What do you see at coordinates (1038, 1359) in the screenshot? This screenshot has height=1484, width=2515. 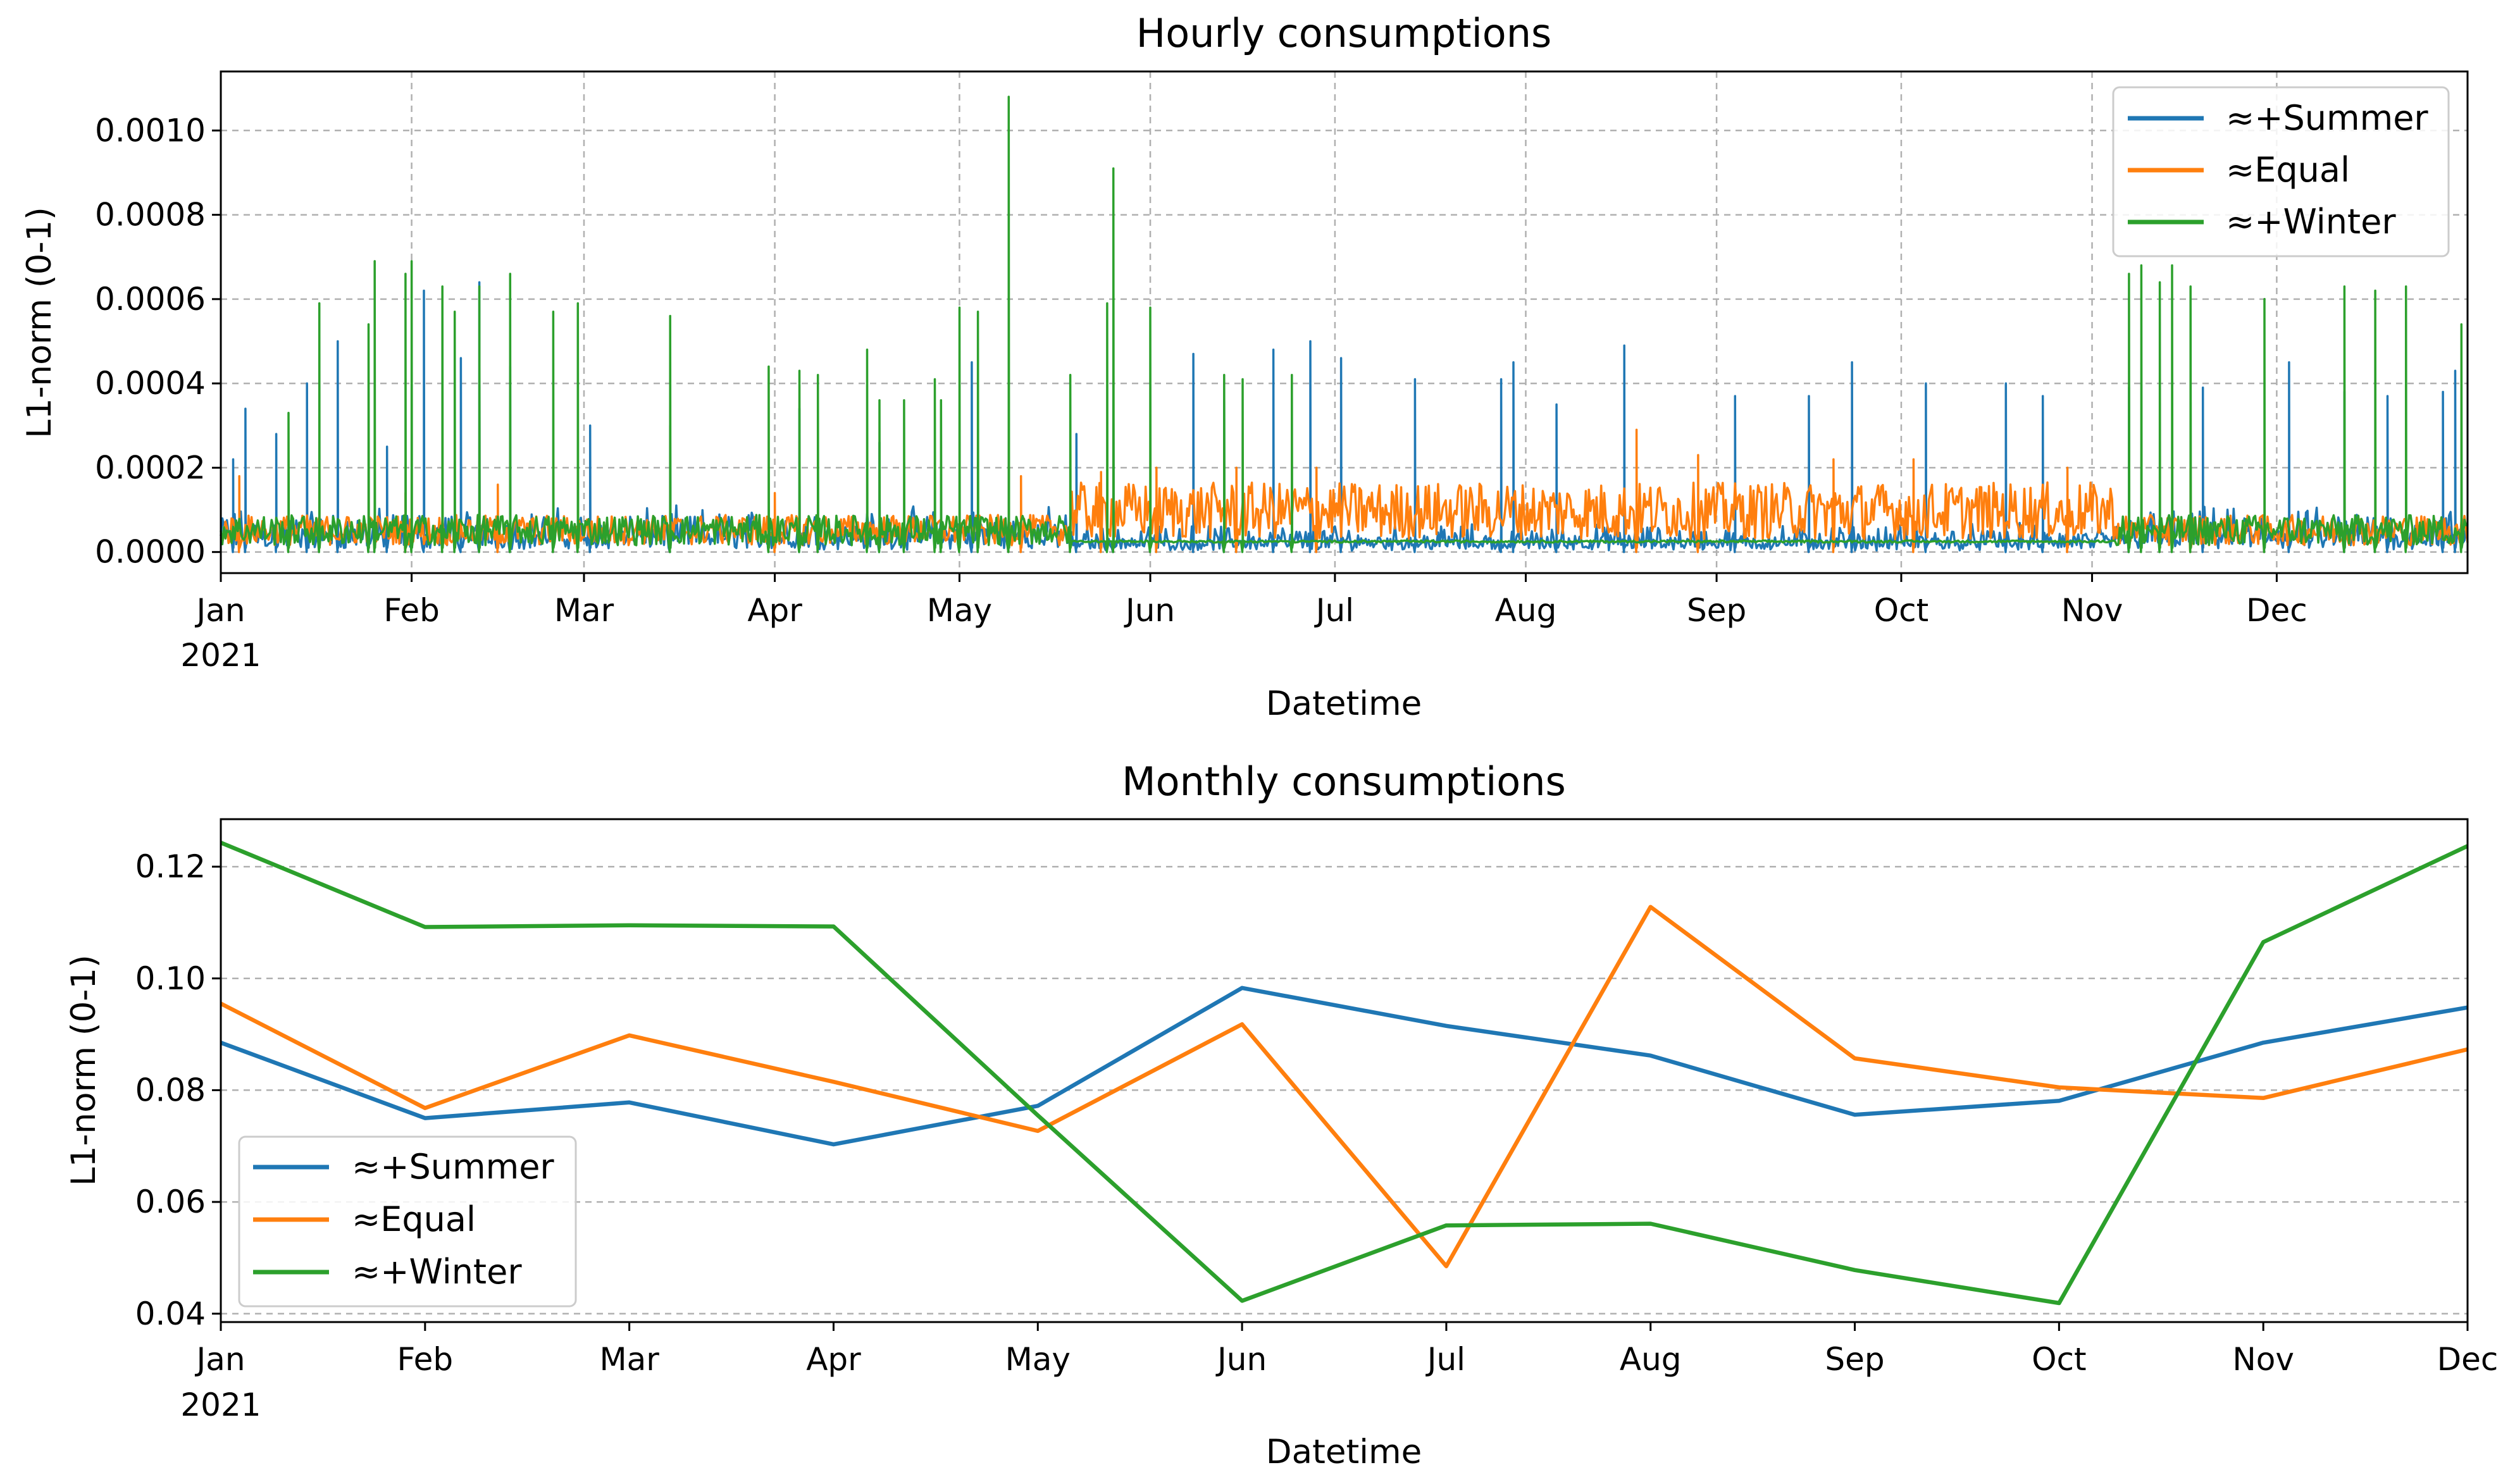 I see `monthly-x-tick-label: May` at bounding box center [1038, 1359].